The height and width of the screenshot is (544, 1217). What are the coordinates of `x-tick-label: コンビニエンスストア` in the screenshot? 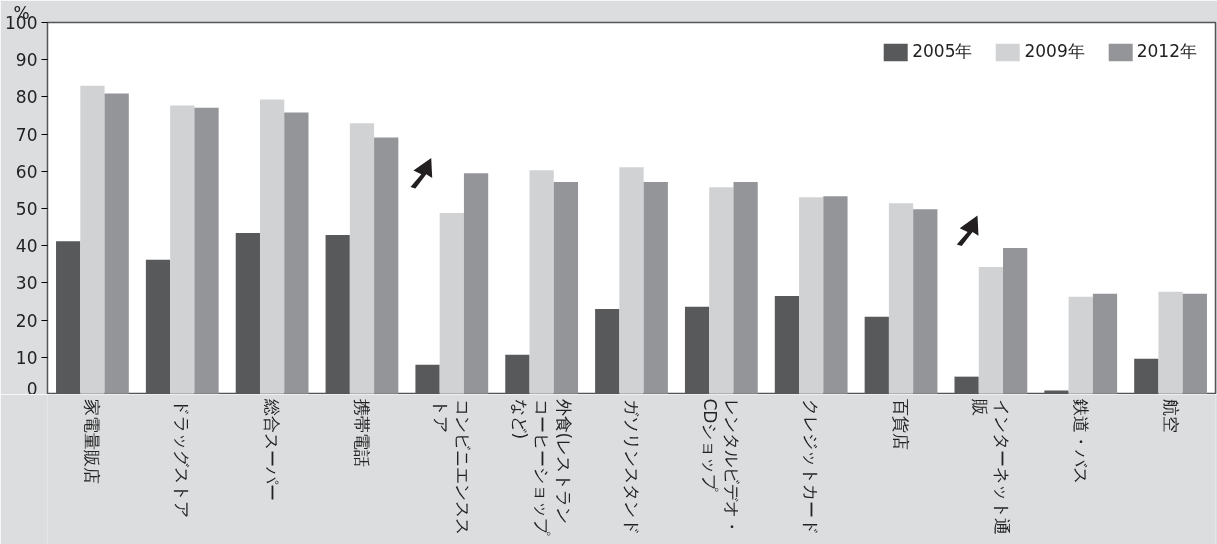 It's located at (451, 466).